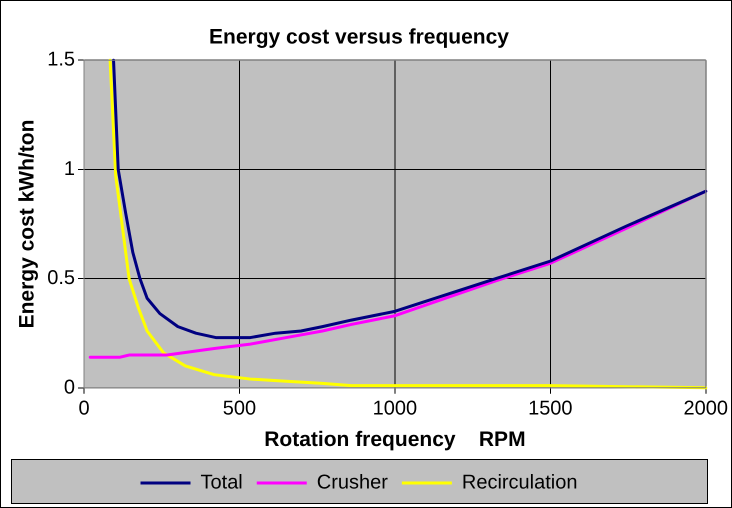 The image size is (732, 508). What do you see at coordinates (395, 440) in the screenshot?
I see `x-axis-title: Rotation frequency RPM` at bounding box center [395, 440].